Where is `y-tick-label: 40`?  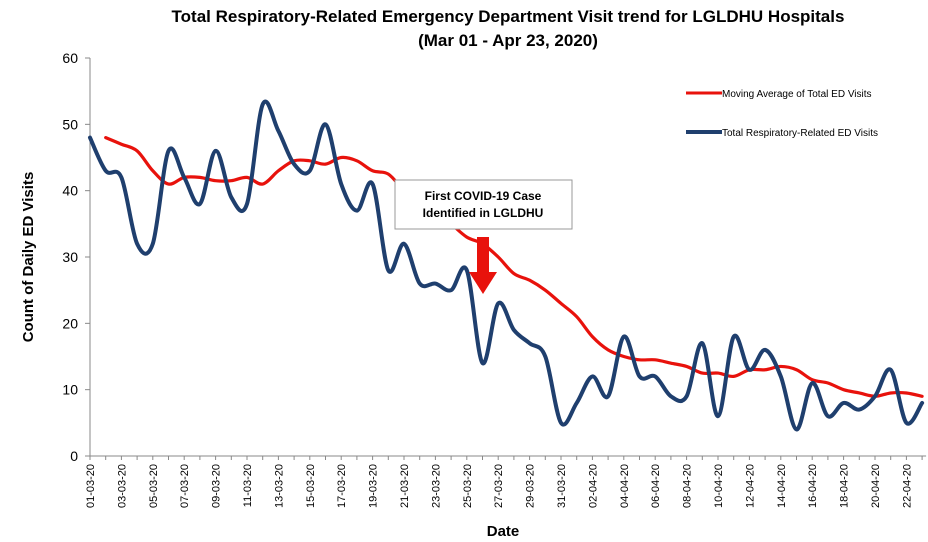 y-tick-label: 40 is located at coordinates (70, 191).